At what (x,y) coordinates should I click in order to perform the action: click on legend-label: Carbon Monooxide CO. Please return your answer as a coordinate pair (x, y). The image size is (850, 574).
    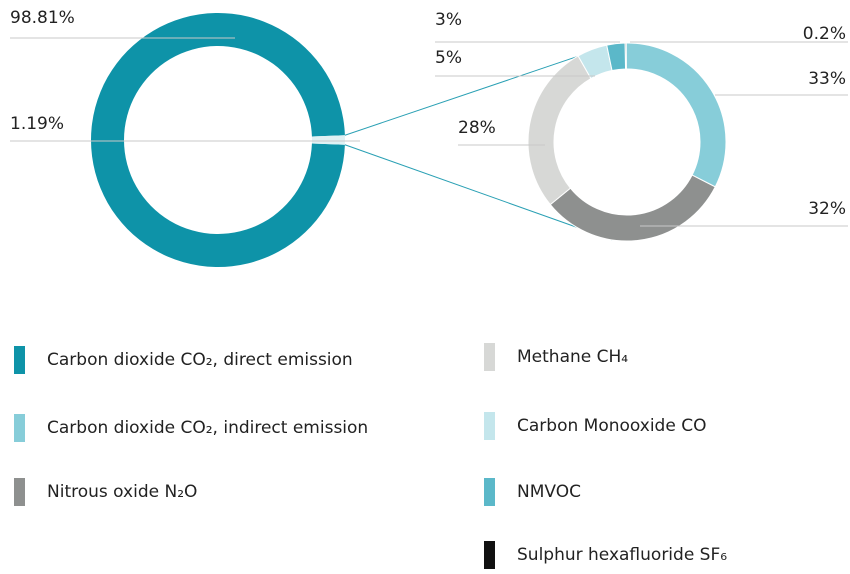
    Looking at the image, I should click on (611, 426).